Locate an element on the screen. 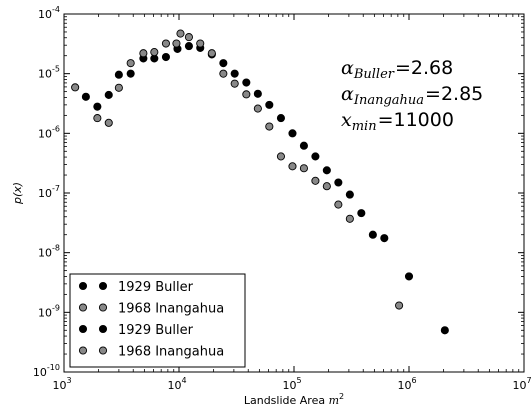 Image resolution: width=531 pixels, height=408 pixels. x-tick-label: 10³ is located at coordinates (61, 384).